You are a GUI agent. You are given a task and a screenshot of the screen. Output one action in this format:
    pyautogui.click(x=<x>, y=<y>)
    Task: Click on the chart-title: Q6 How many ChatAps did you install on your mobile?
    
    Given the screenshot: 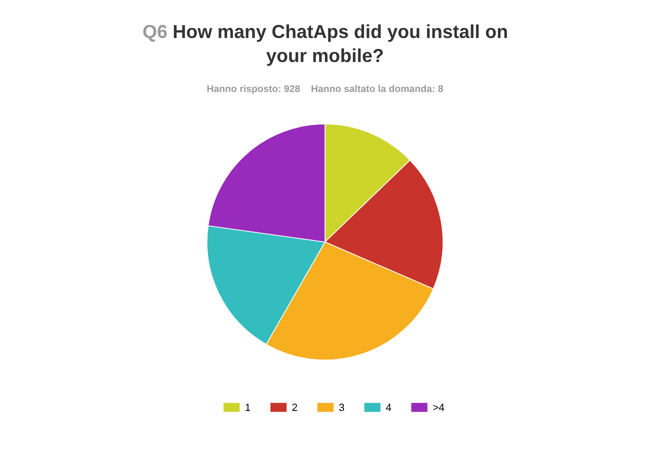 What is the action you would take?
    pyautogui.click(x=325, y=45)
    